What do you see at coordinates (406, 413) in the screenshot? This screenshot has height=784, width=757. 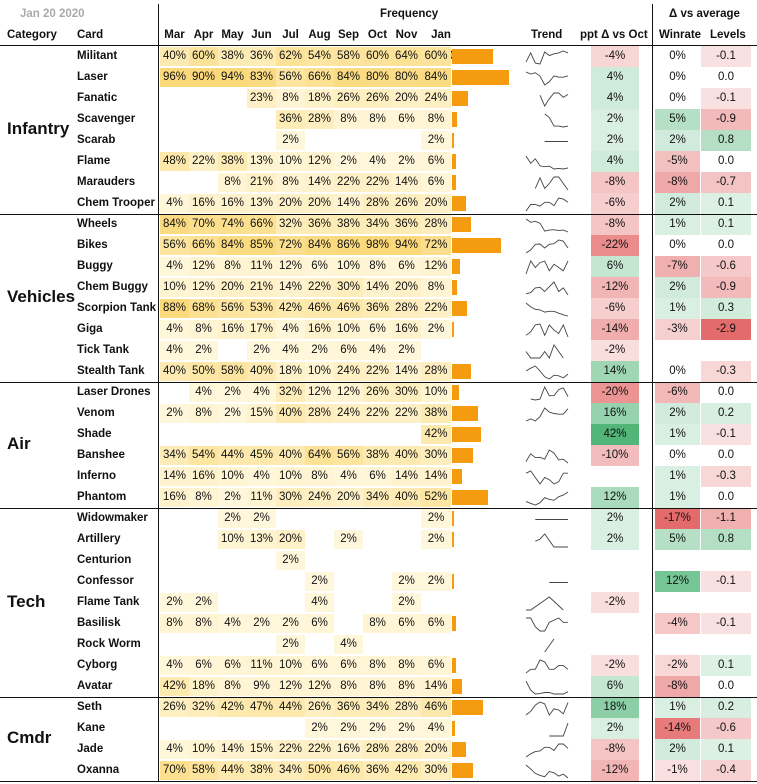 I see `freq-cell-nov: 22%` at bounding box center [406, 413].